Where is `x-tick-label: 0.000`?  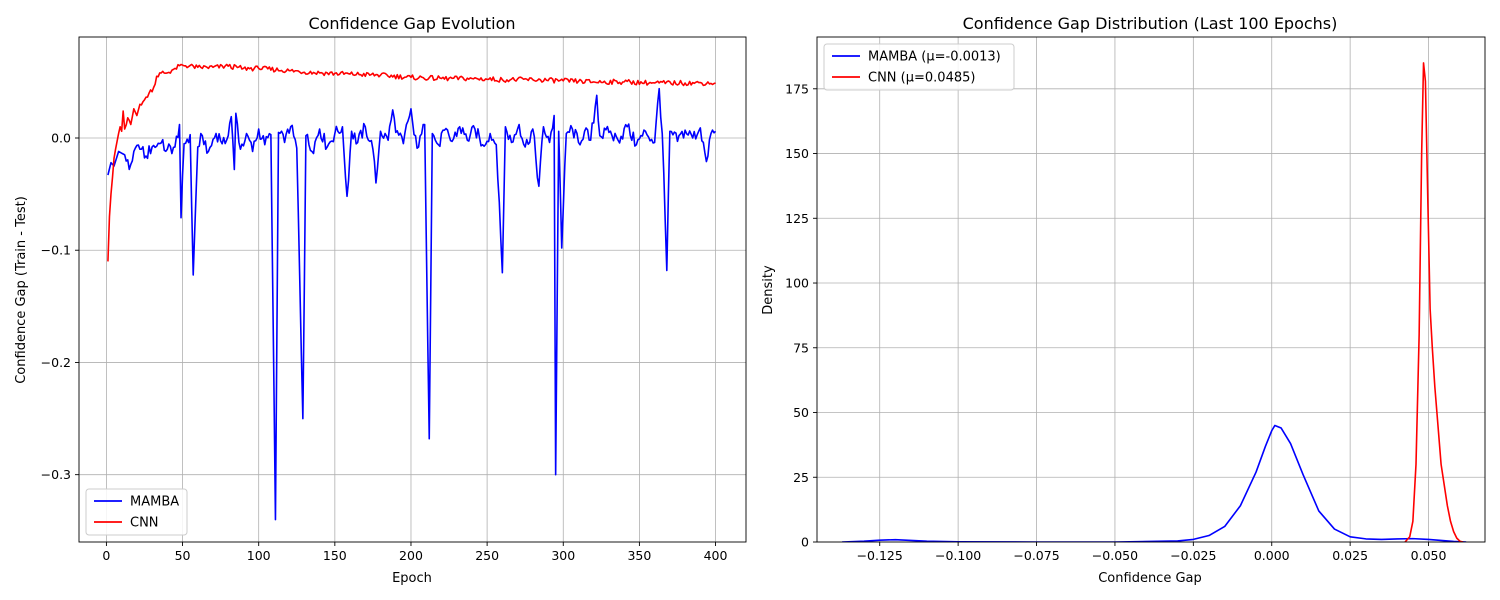 x-tick-label: 0.000 is located at coordinates (1272, 555).